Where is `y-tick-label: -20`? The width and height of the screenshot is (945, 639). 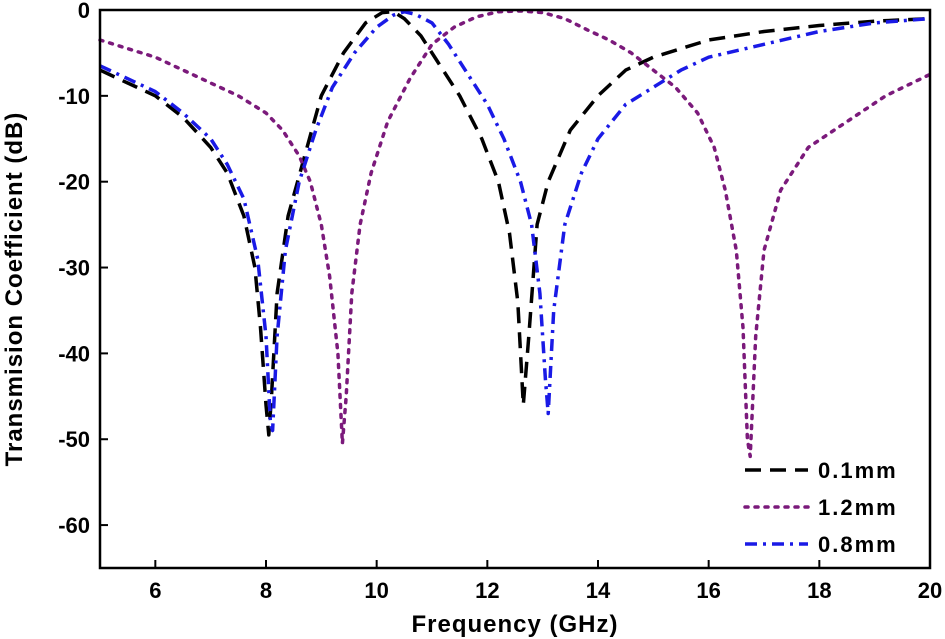
y-tick-label: -20 is located at coordinates (74, 182).